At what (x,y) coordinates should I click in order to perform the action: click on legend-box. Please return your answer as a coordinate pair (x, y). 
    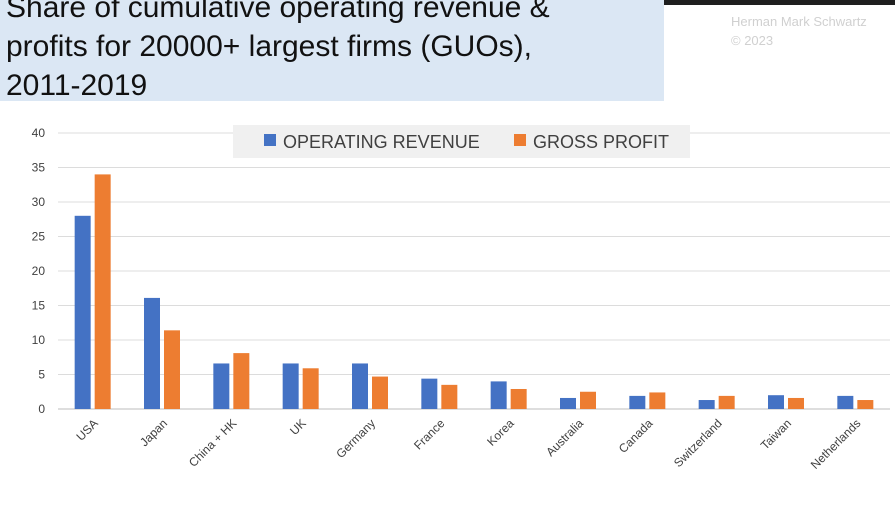
    Looking at the image, I should click on (461, 141).